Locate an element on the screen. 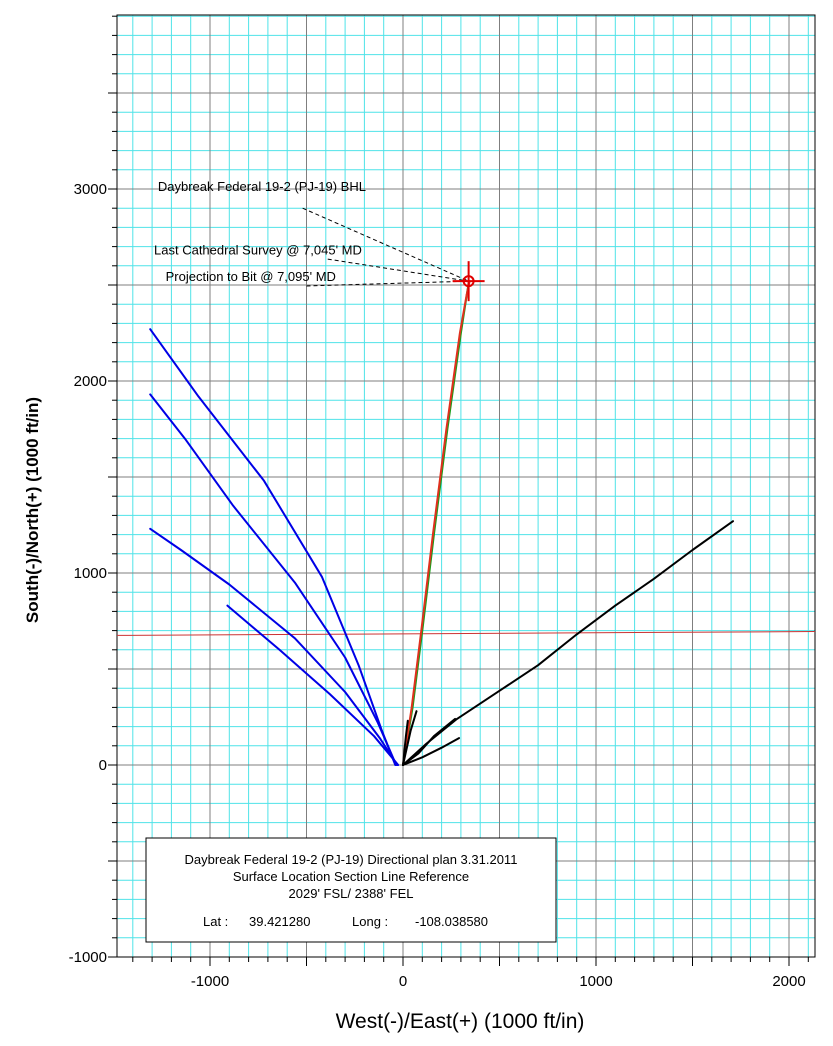 This screenshot has width=833, height=1046. section-line is located at coordinates (466, 633).